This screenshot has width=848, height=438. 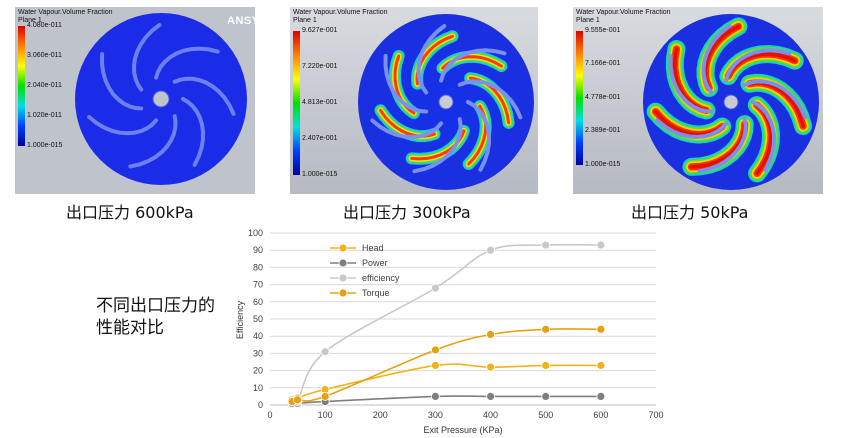 I want to click on y-tick-label: 30, so click(x=258, y=353).